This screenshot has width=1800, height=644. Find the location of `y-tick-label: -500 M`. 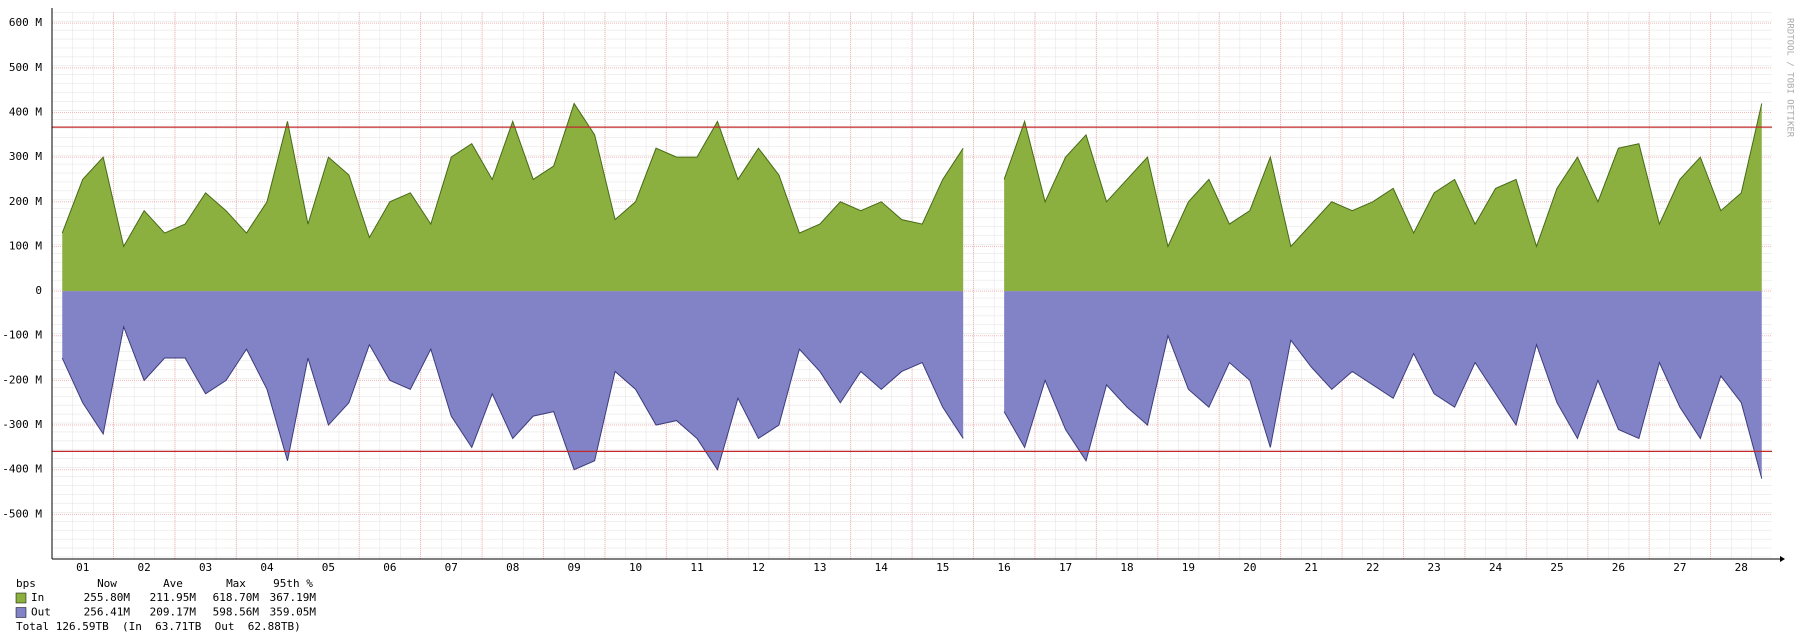

y-tick-label: -500 M is located at coordinates (22, 513).